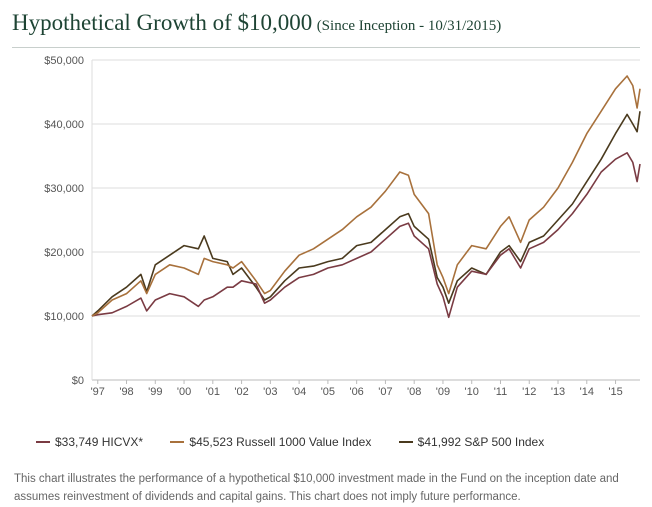  What do you see at coordinates (213, 392) in the screenshot?
I see `x-tick-label: '01` at bounding box center [213, 392].